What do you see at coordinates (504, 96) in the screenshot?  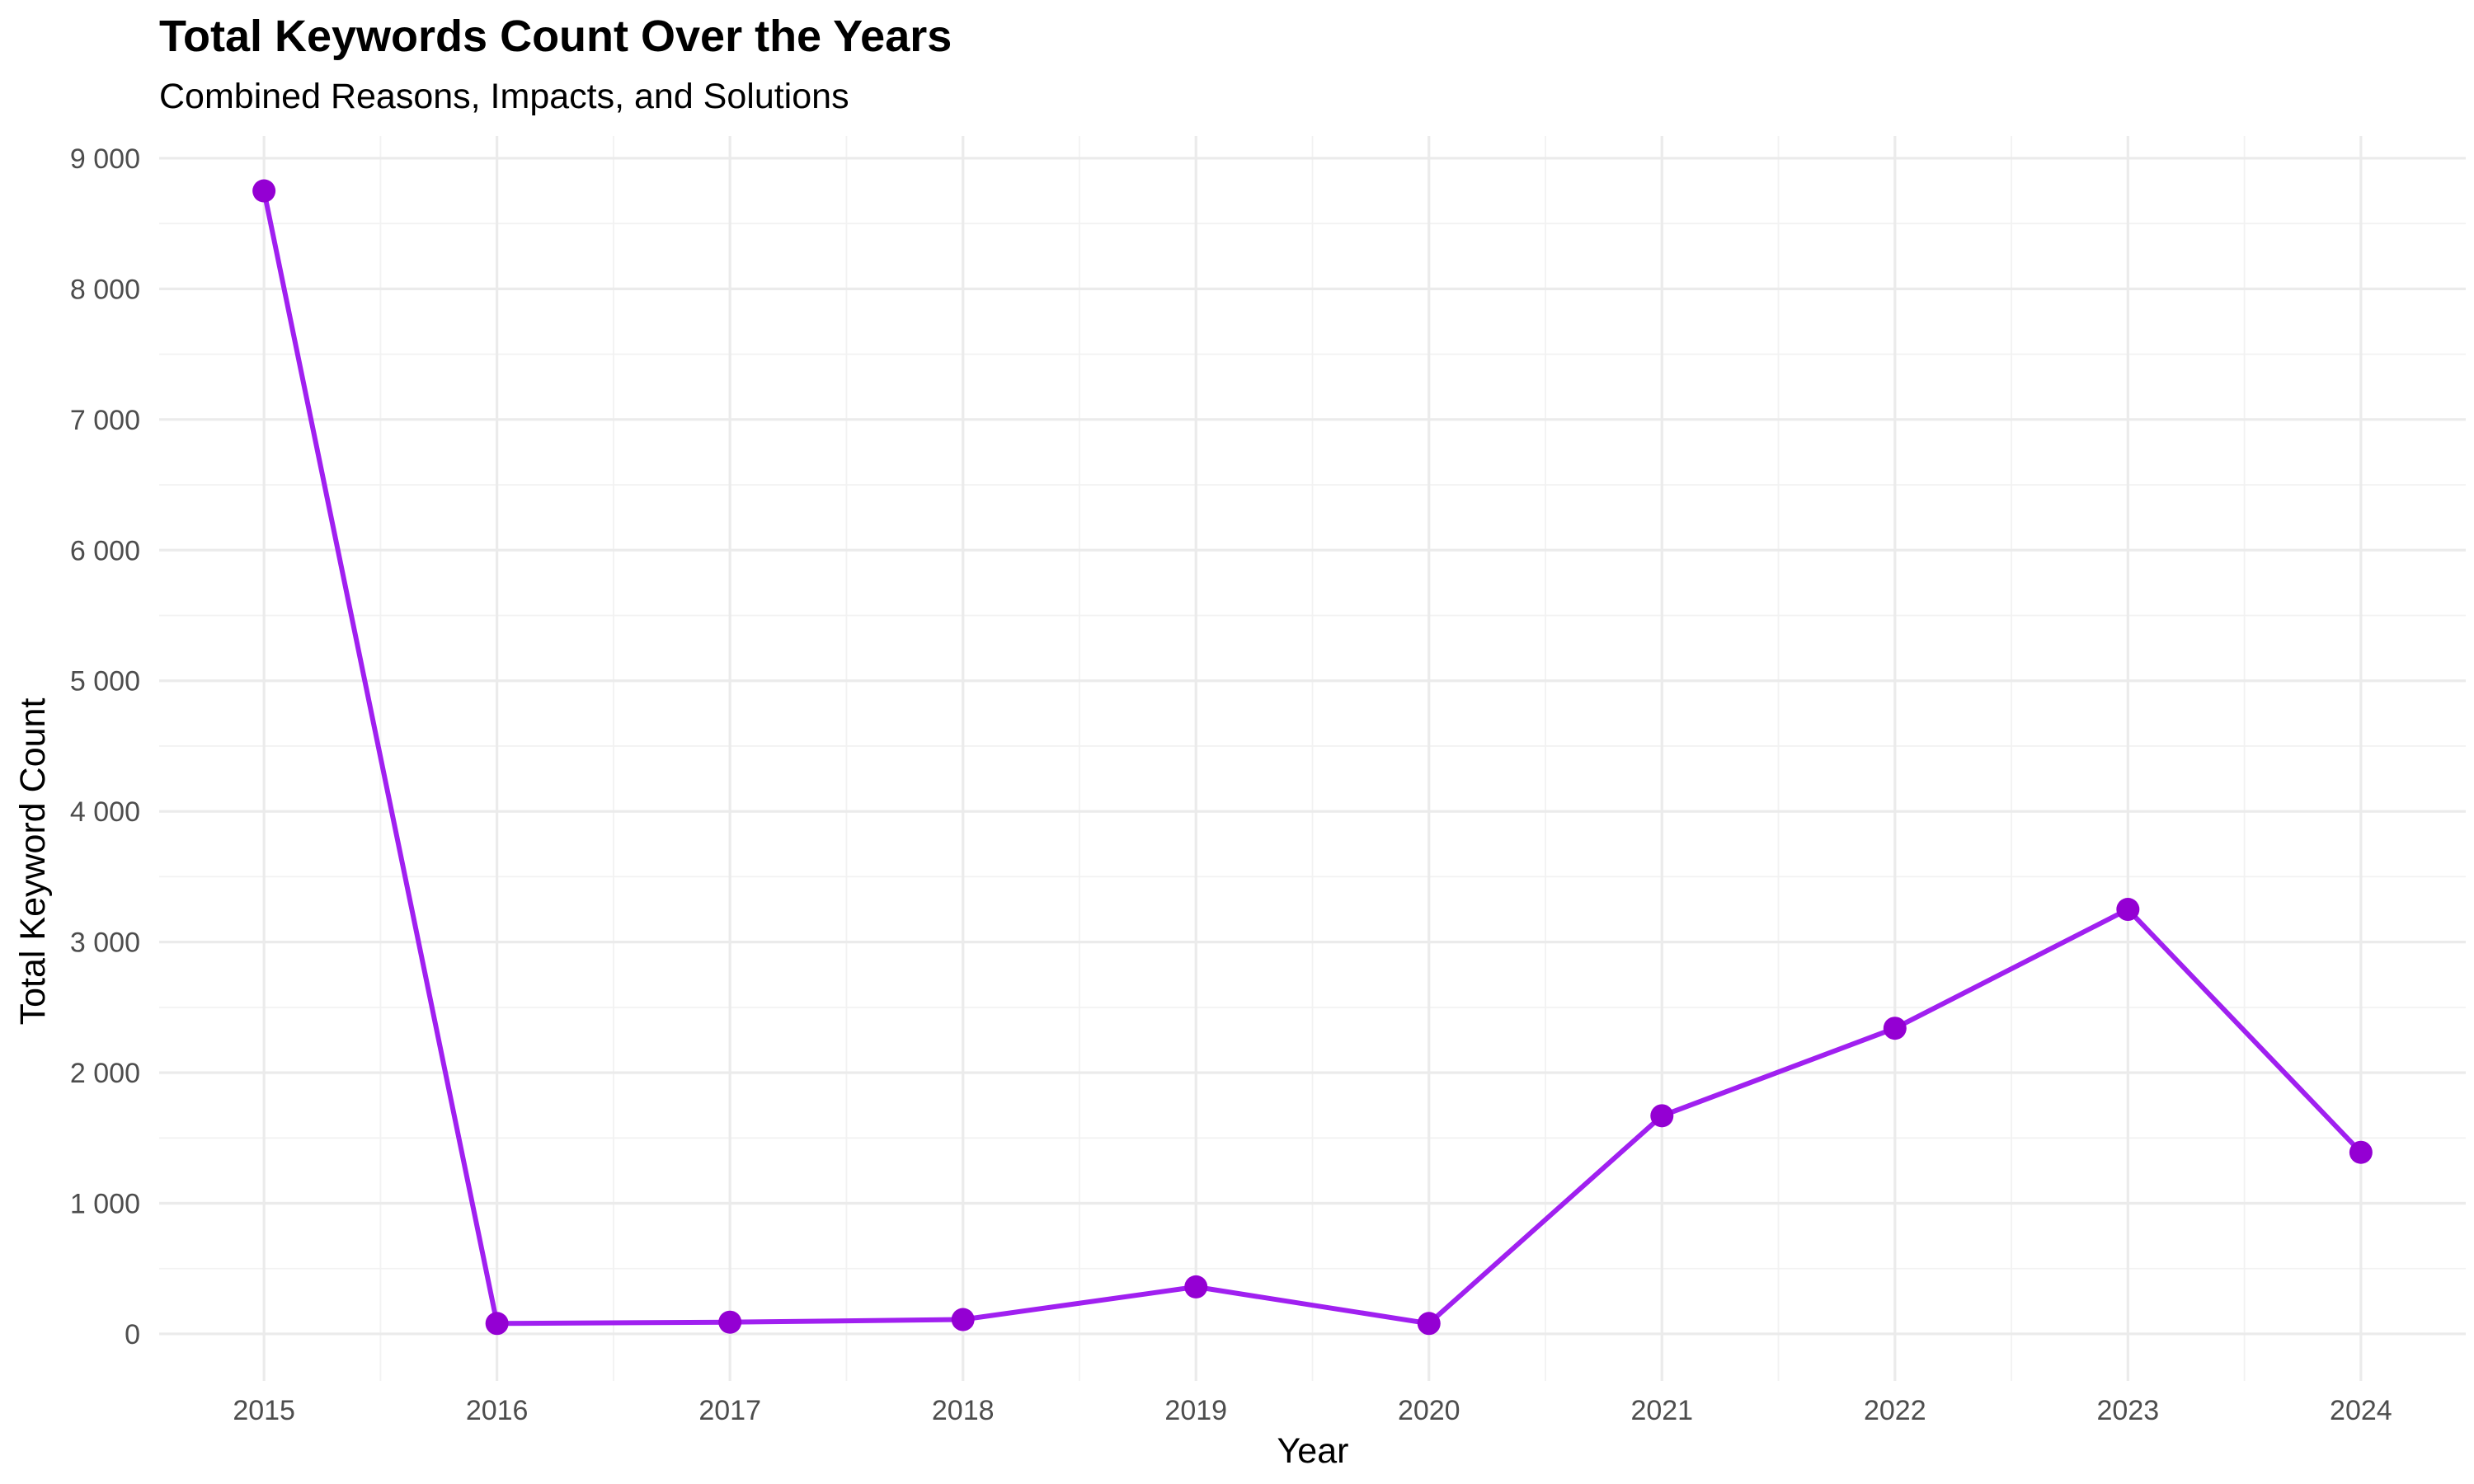 I see `chart-subtitle: Combined Reasons, Impacts, and Solutions` at bounding box center [504, 96].